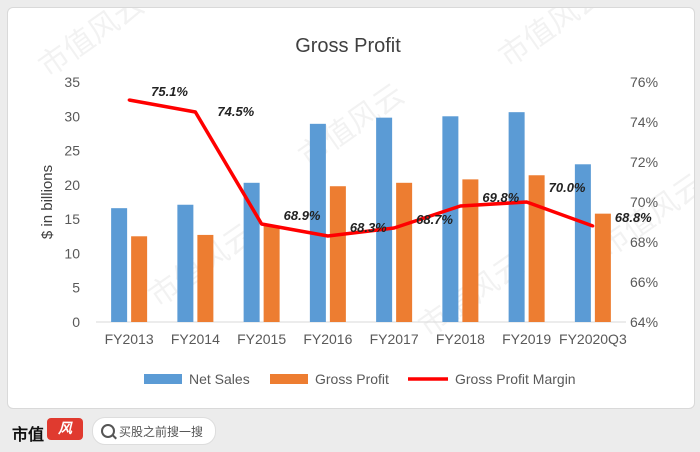  What do you see at coordinates (161, 432) in the screenshot?
I see `search-placeholder: 买股之前搜一搜` at bounding box center [161, 432].